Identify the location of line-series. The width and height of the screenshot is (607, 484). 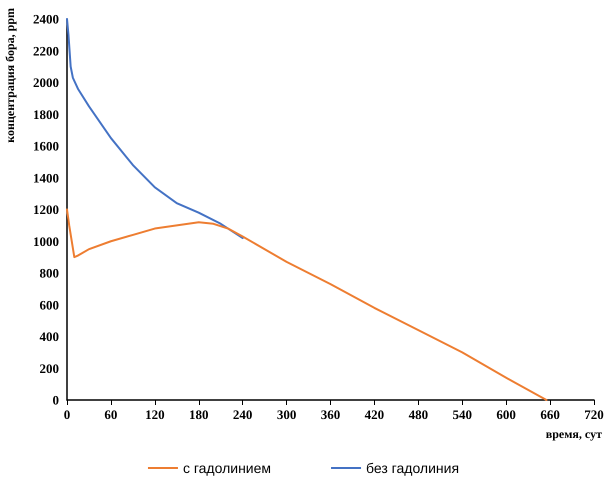
(155, 129).